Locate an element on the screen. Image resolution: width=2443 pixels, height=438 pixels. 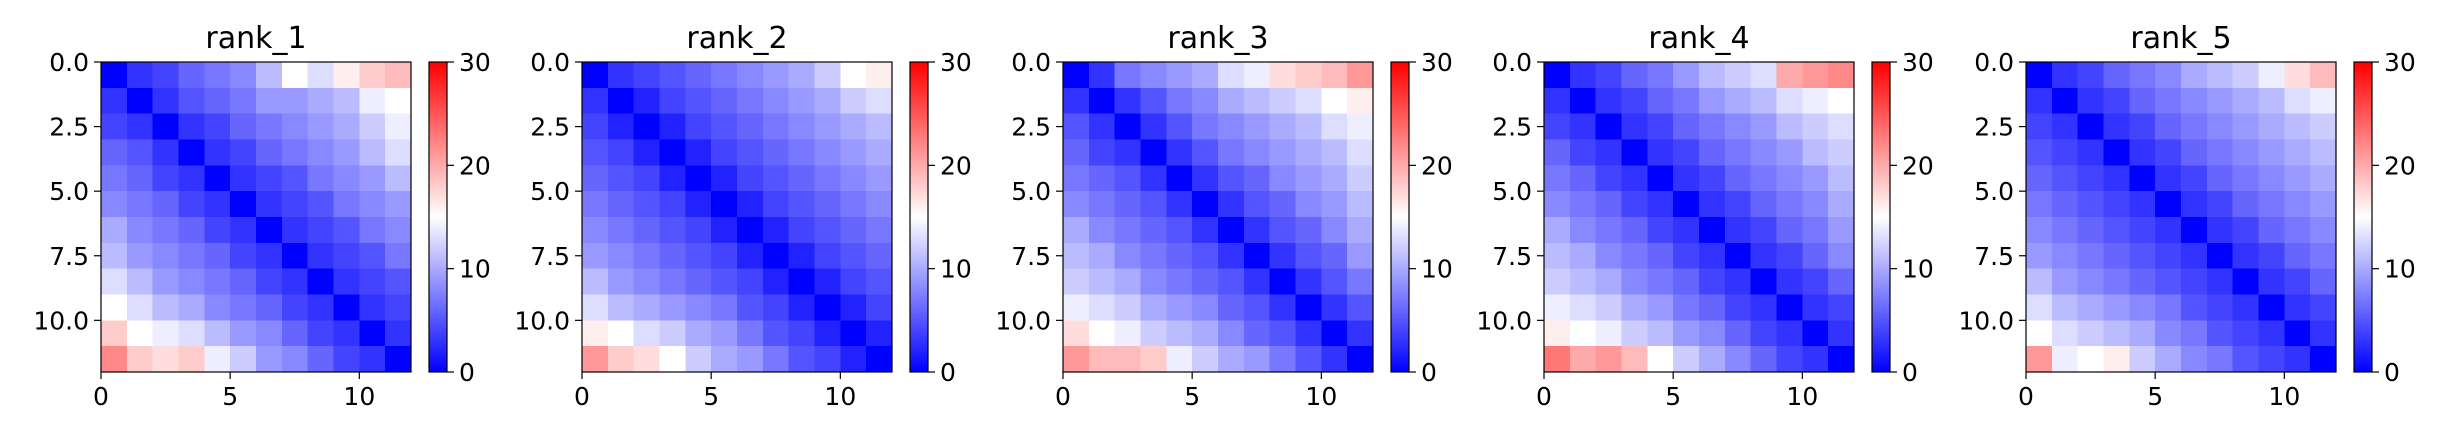
x-tick-label: 0 is located at coordinates (1063, 396).